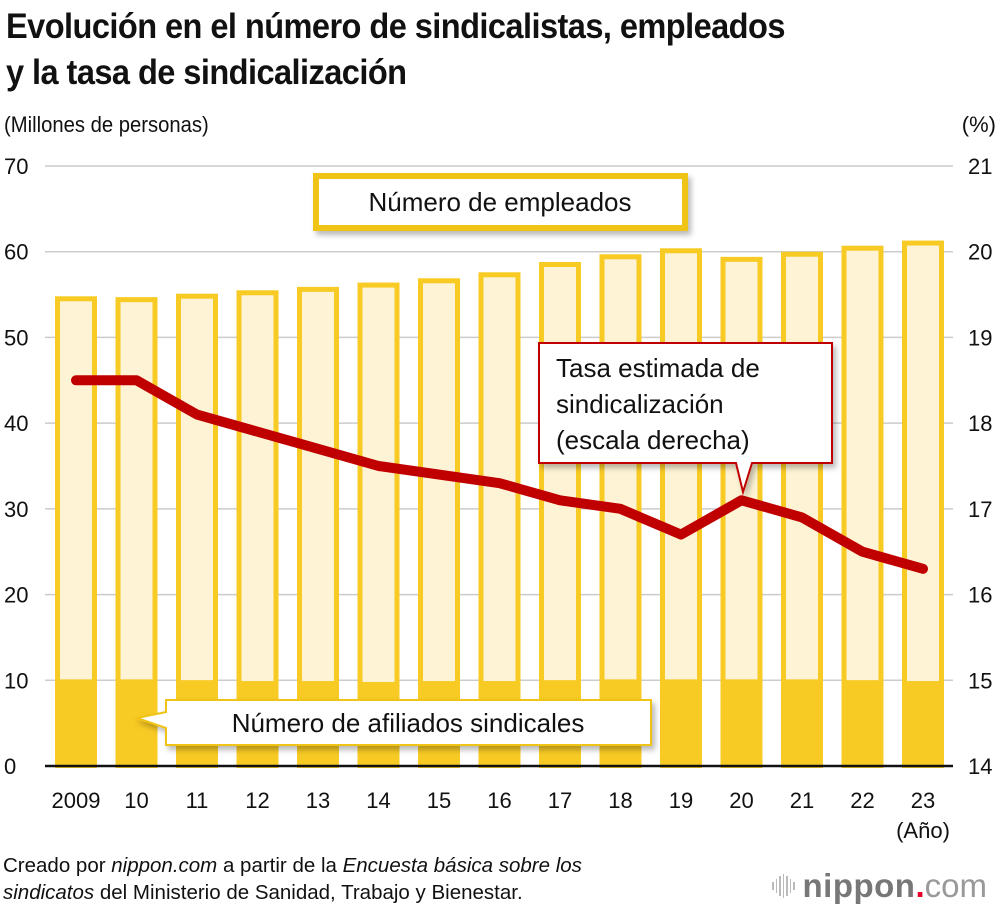 This screenshot has height=910, width=1000. I want to click on right-y-tick-label: 17, so click(980, 509).